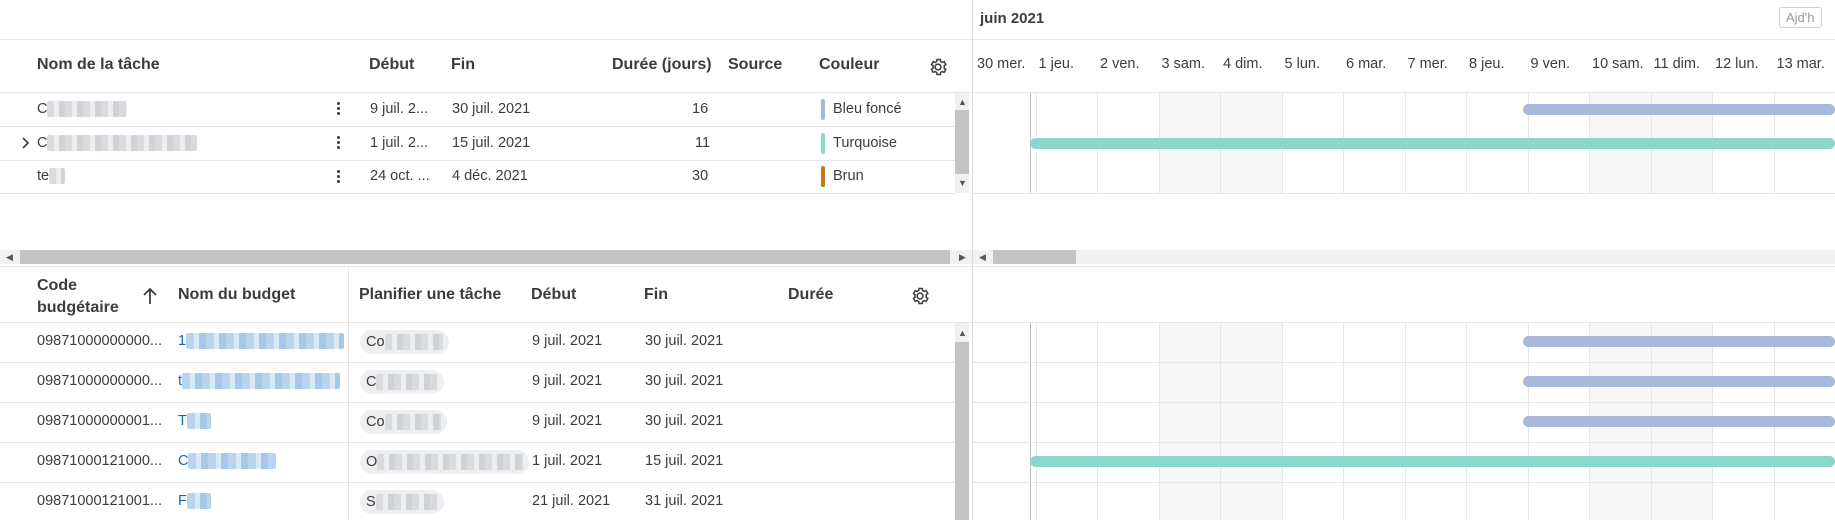 The width and height of the screenshot is (1835, 520). Describe the element at coordinates (962, 183) in the screenshot. I see `scroll-down-icon: ▼` at that location.